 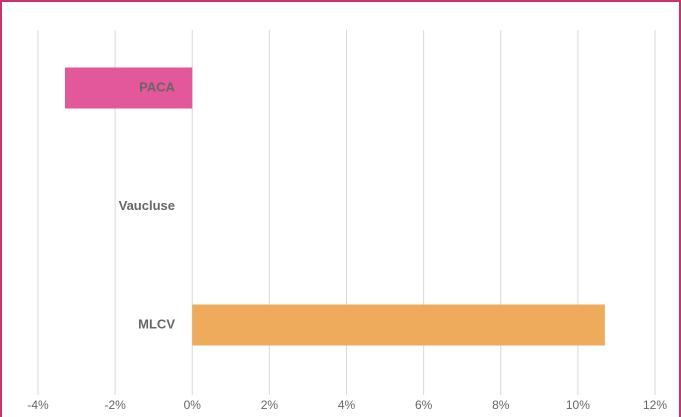 What do you see at coordinates (424, 405) in the screenshot?
I see `x-tick-label: 6%` at bounding box center [424, 405].